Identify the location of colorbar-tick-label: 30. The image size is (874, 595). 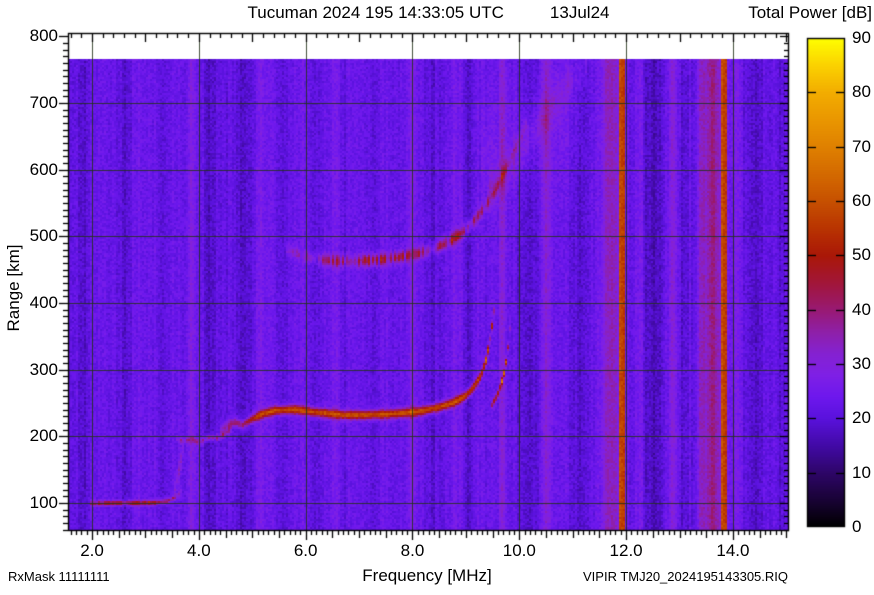
(861, 363).